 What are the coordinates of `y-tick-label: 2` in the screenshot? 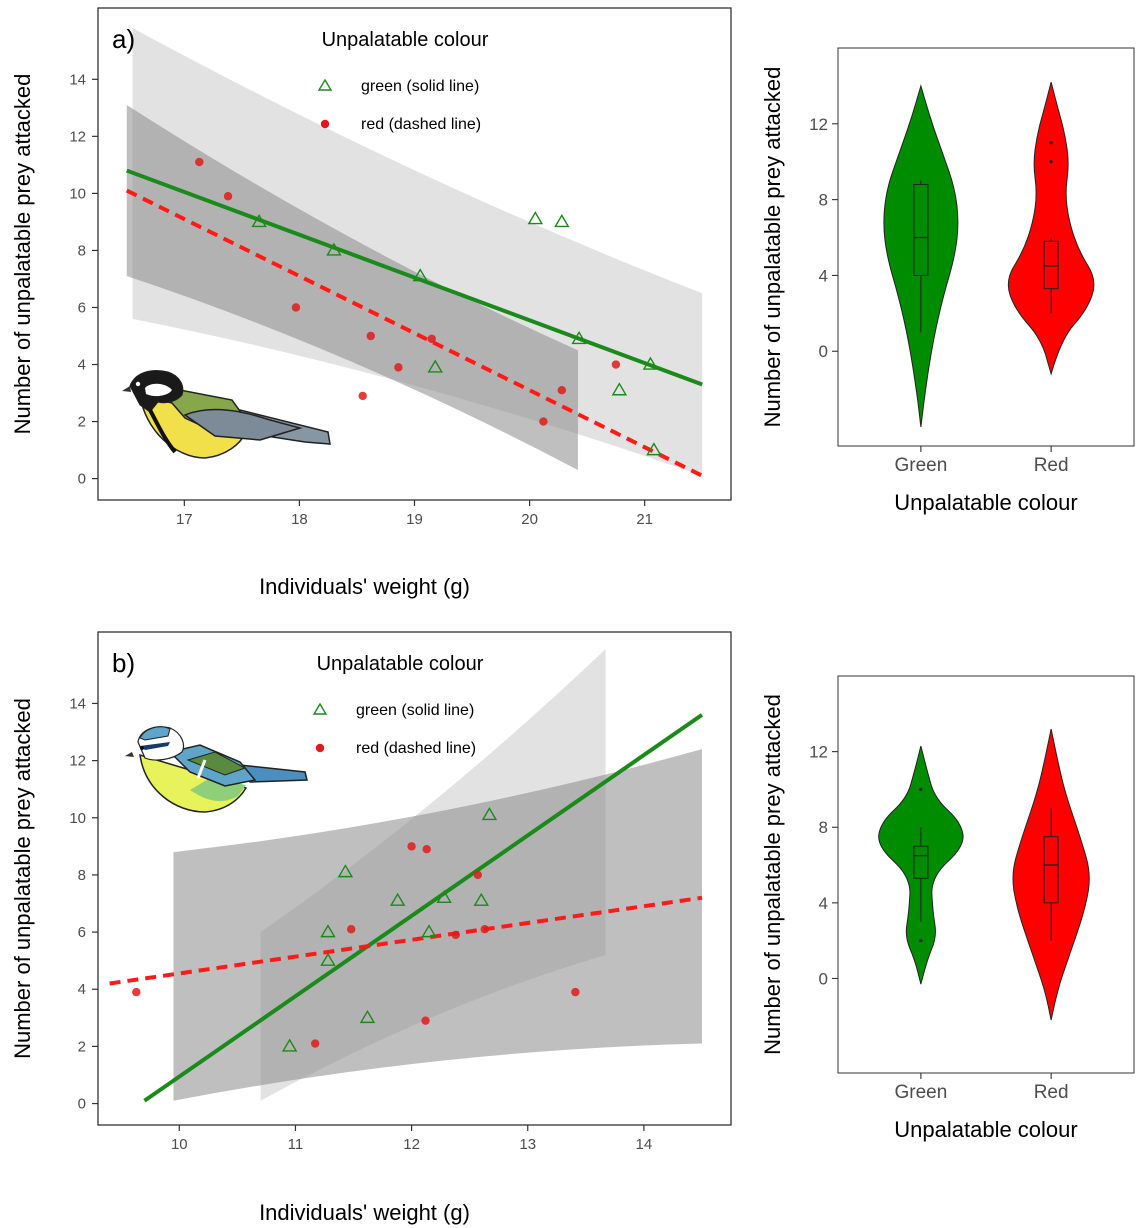 It's located at (82, 422).